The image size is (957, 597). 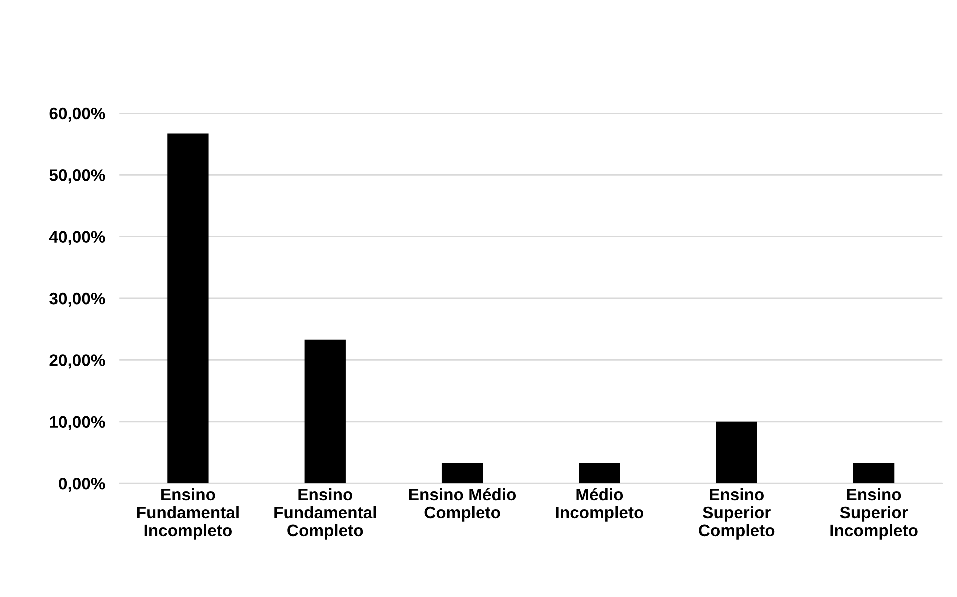 I want to click on y-tick-label: 20,00%, so click(x=78, y=361).